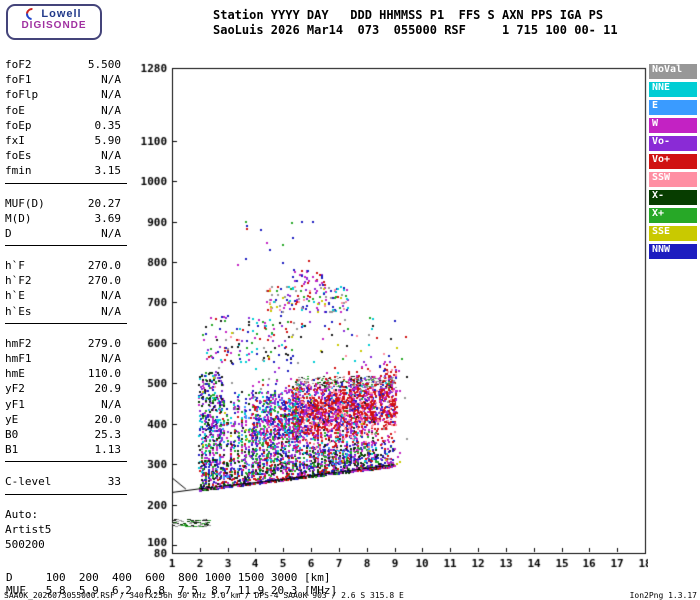  What do you see at coordinates (15, 296) in the screenshot?
I see `param-label: h`E` at bounding box center [15, 296].